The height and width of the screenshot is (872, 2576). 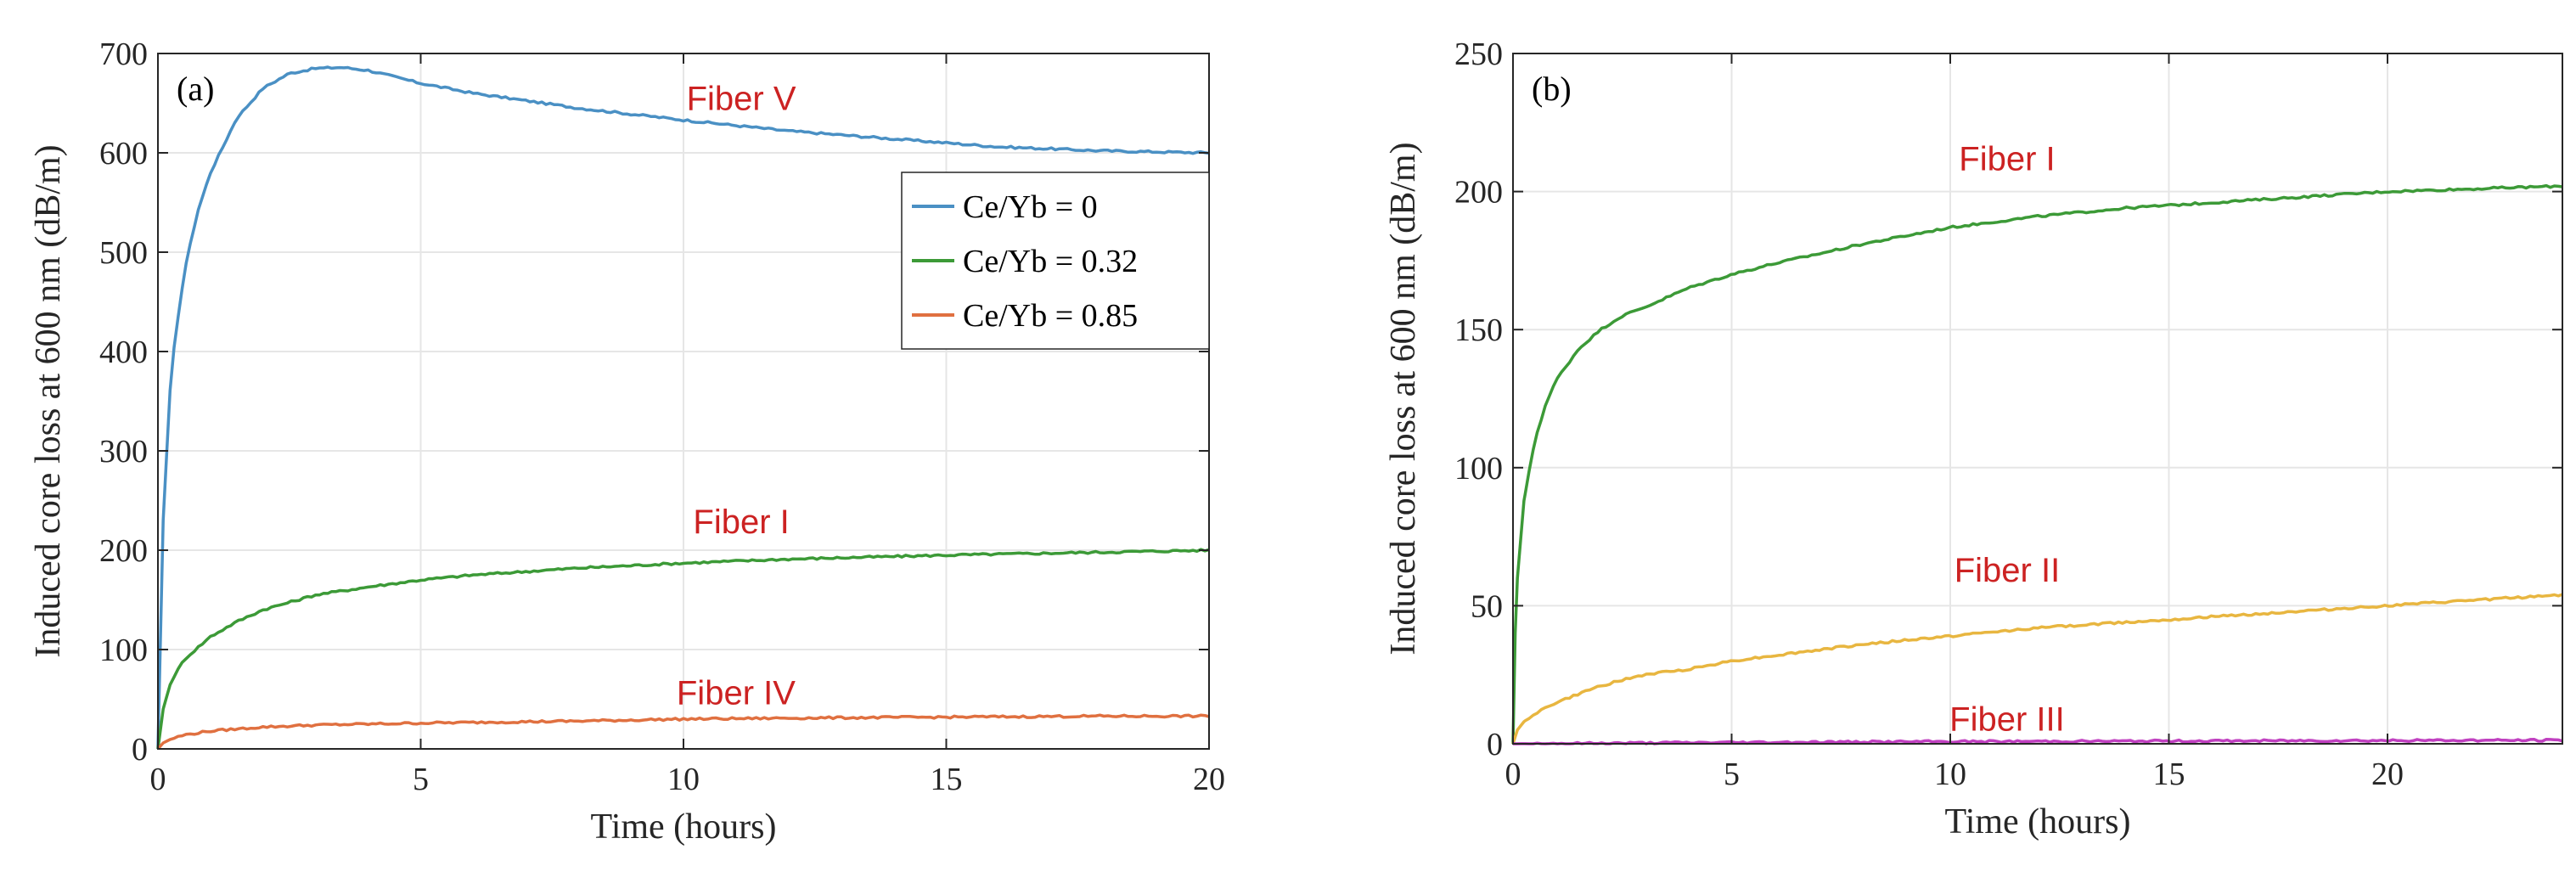 What do you see at coordinates (2007, 720) in the screenshot?
I see `fiber-annotation: Fiber III` at bounding box center [2007, 720].